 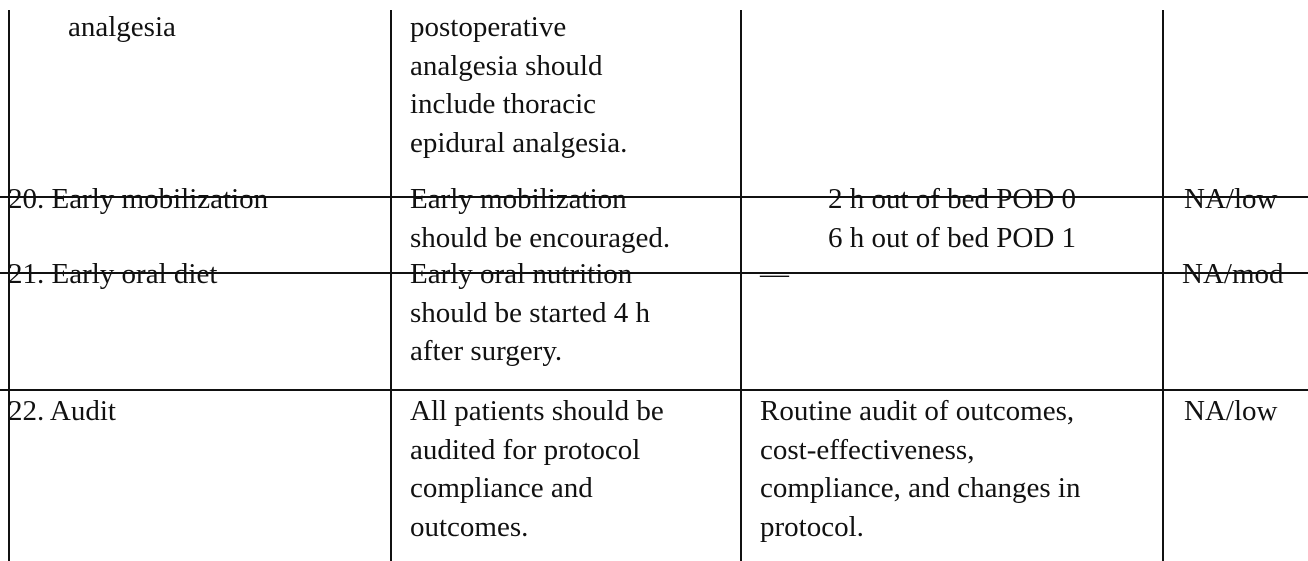 I want to click on item-cell: 22. Audit, so click(x=62, y=411).